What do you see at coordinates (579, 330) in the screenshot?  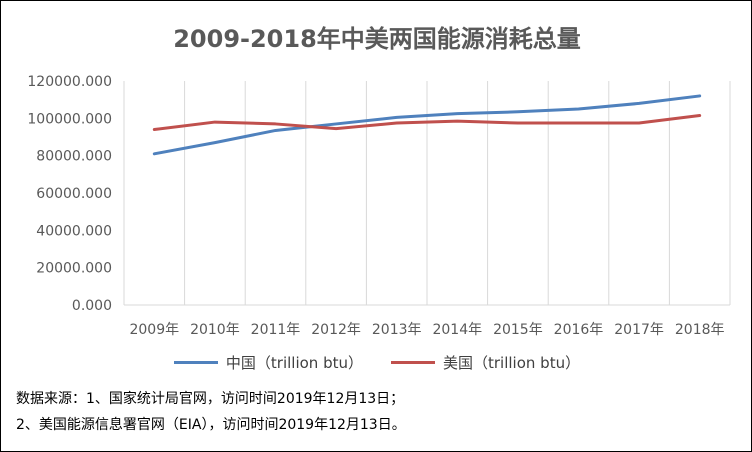 I see `x-tick-label: 2016年` at bounding box center [579, 330].